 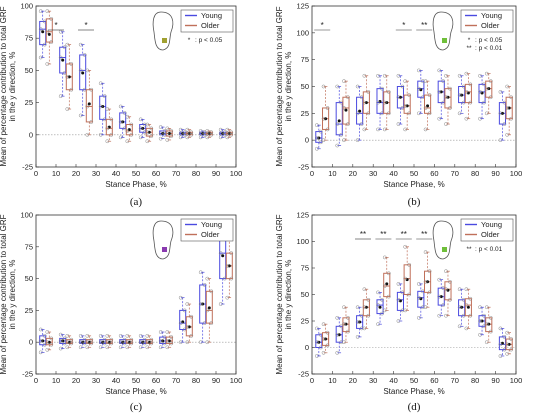 What do you see at coordinates (363, 234) in the screenshot?
I see `significance-mark: **` at bounding box center [363, 234].